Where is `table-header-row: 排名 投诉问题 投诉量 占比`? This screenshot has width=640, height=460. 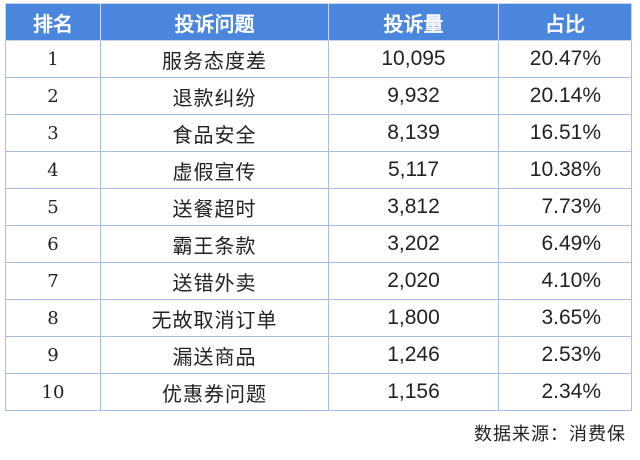 table-header-row: 排名 投诉问题 投诉量 占比 is located at coordinates (318, 22).